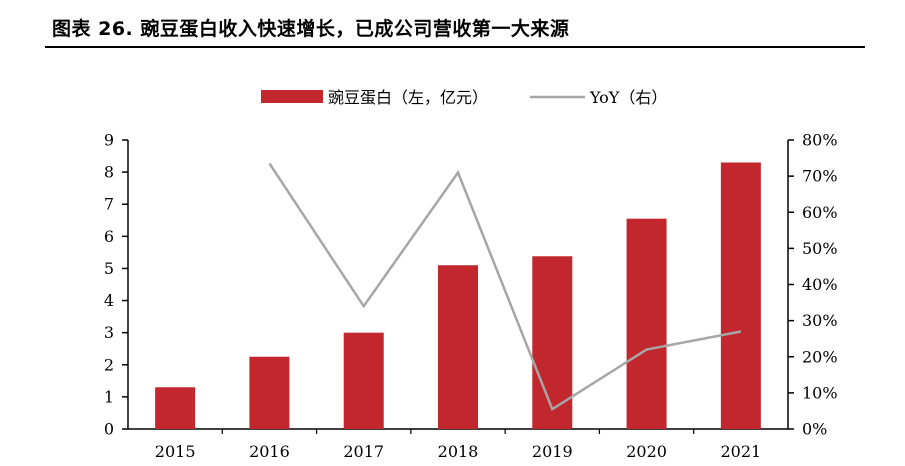  Describe the element at coordinates (552, 451) in the screenshot. I see `x-tick-label: 2019` at that location.